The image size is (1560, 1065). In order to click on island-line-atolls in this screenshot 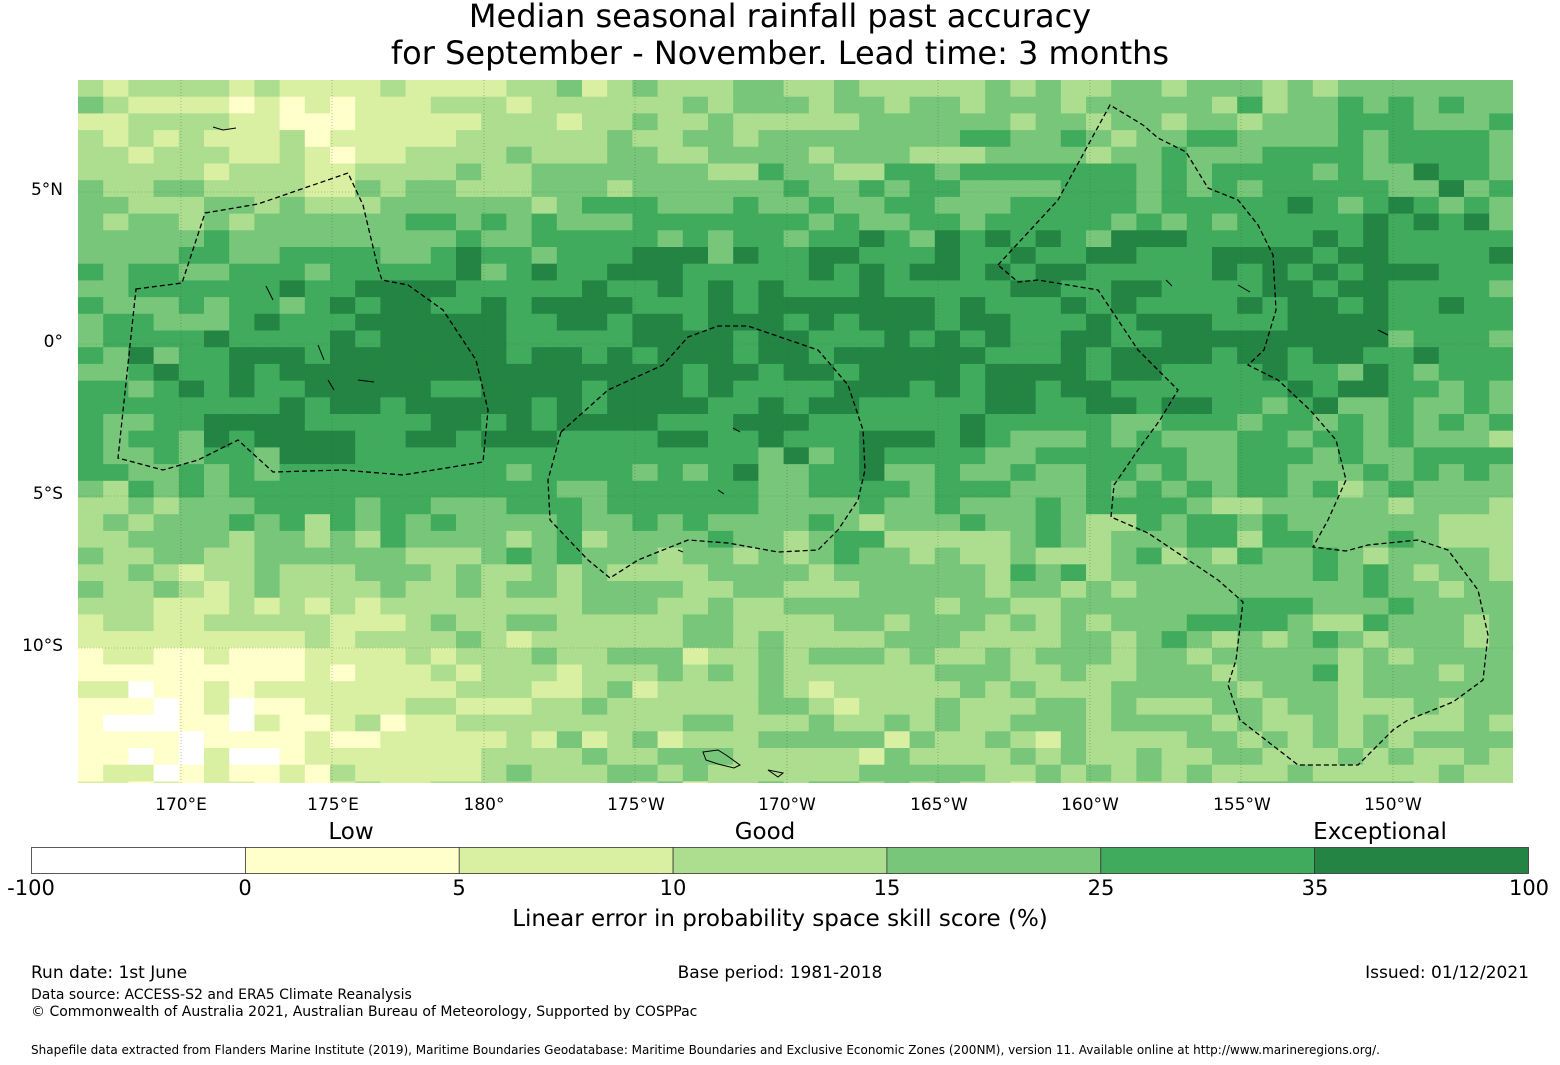, I will do `click(1277, 307)`.